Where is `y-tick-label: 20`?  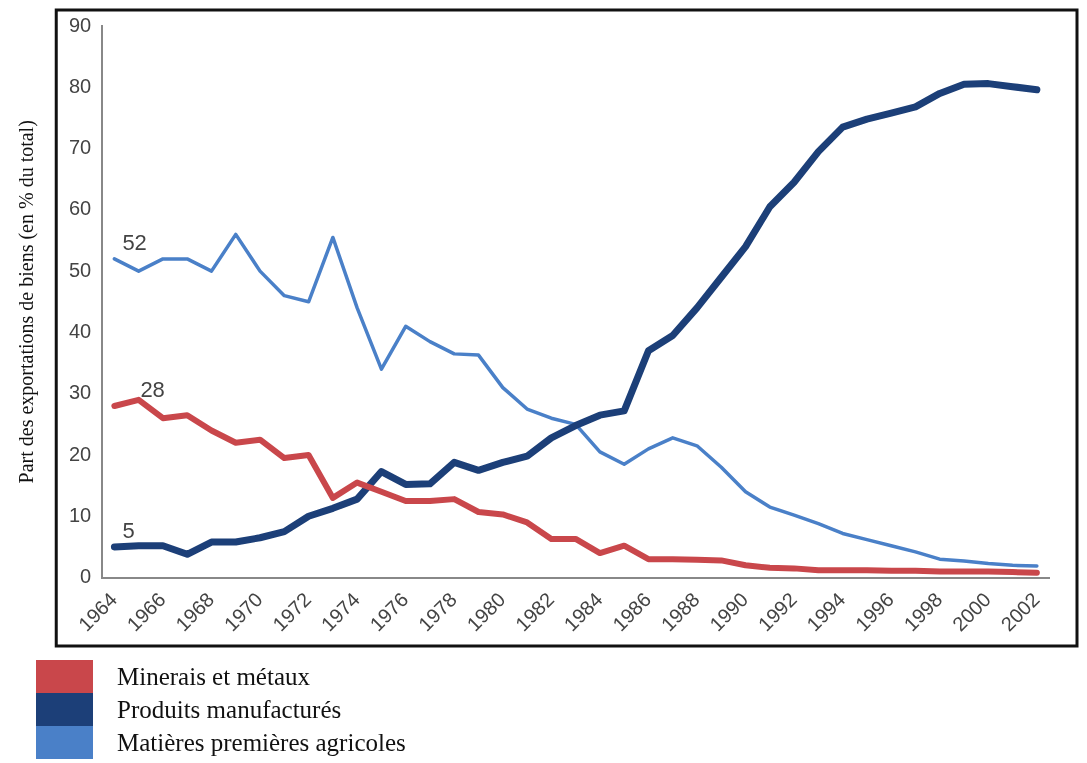
y-tick-label: 20 is located at coordinates (80, 453).